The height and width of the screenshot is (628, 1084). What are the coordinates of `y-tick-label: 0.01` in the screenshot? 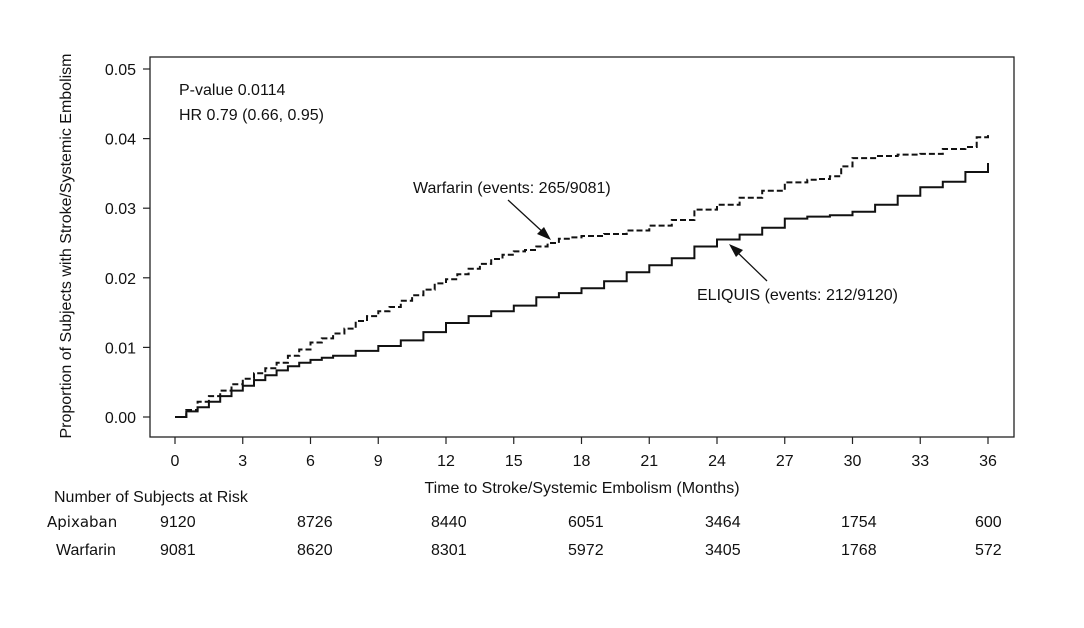 It's located at (120, 348).